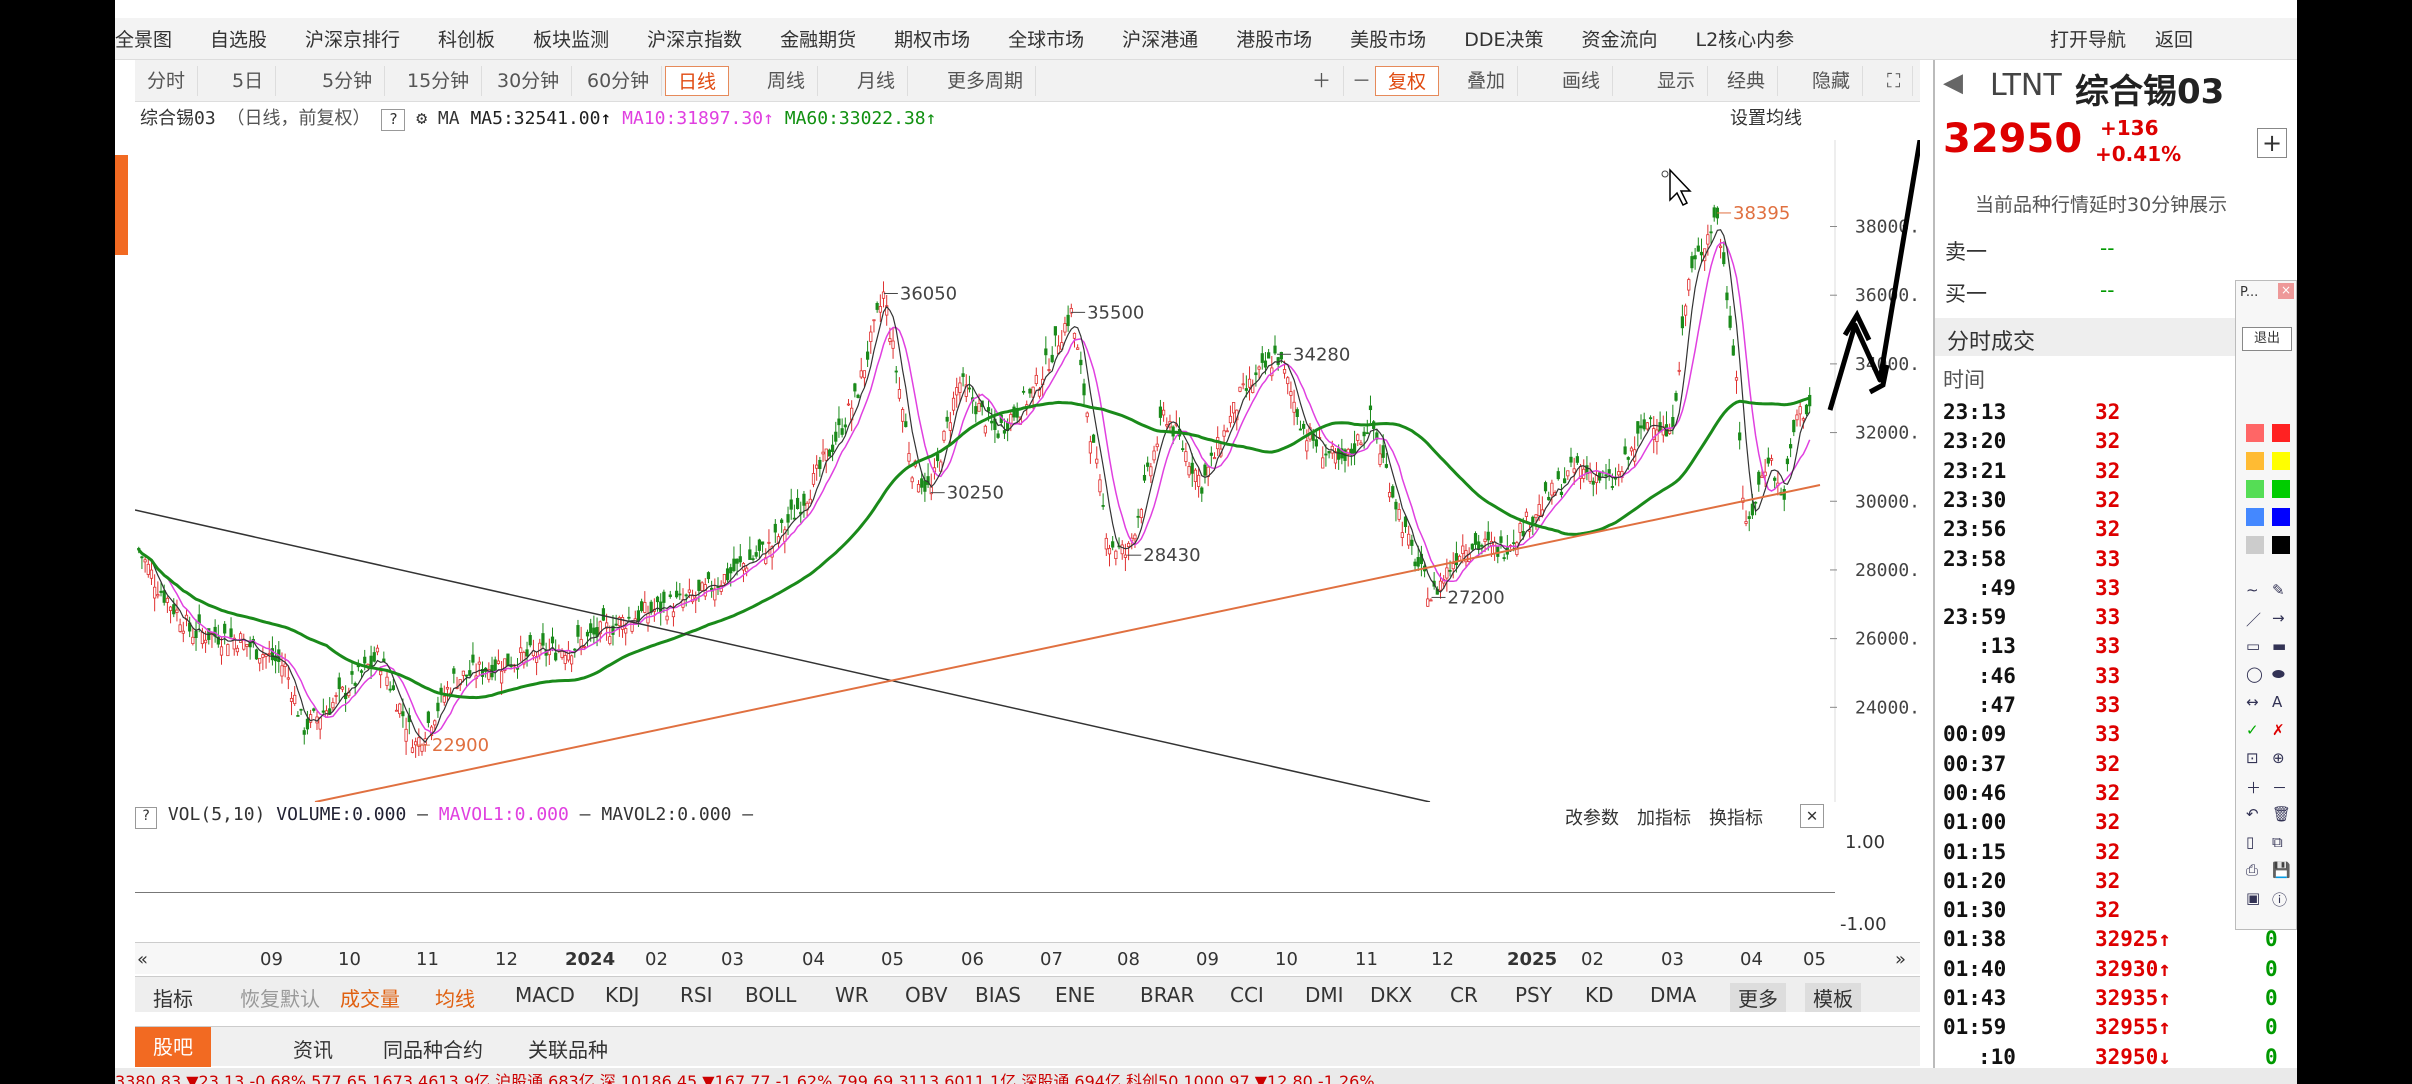 This screenshot has height=1084, width=2412. What do you see at coordinates (1160, 40) in the screenshot?
I see `nav-item: 沪深港通` at bounding box center [1160, 40].